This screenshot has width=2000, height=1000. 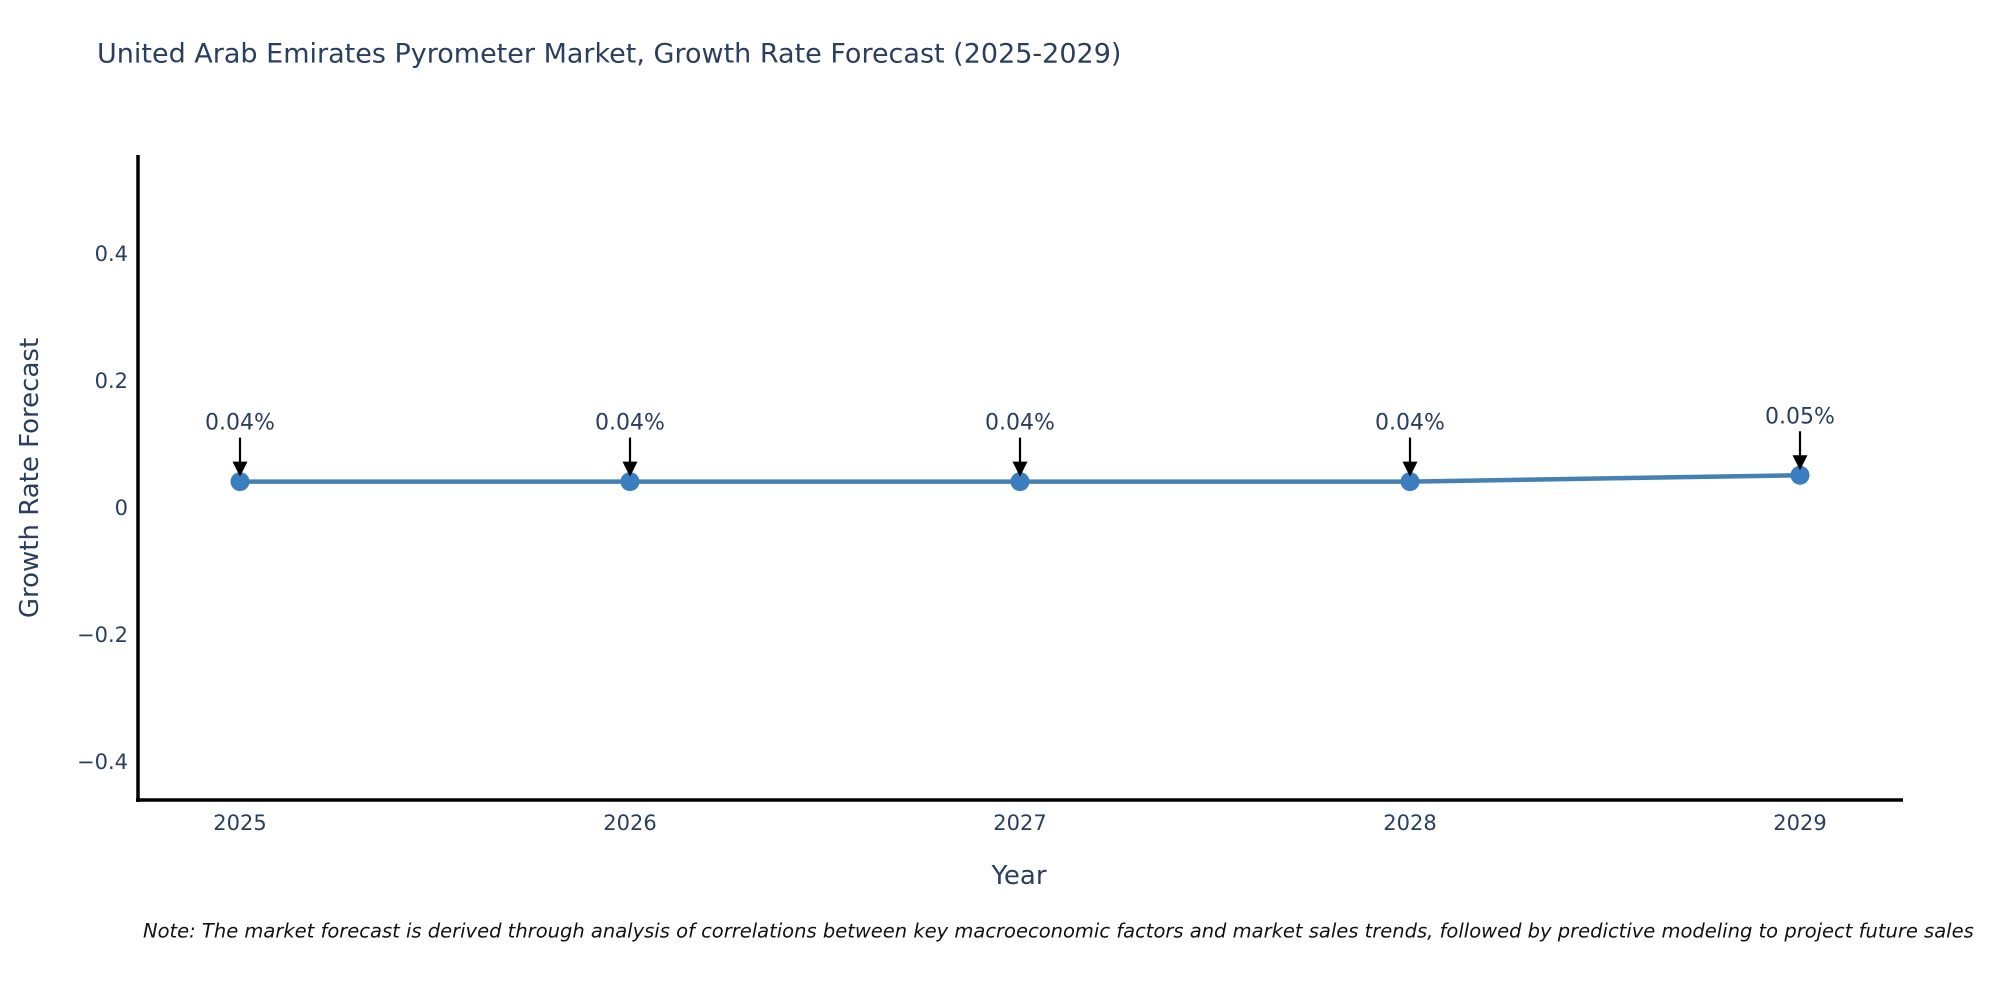 What do you see at coordinates (1799, 823) in the screenshot?
I see `x-tick-label: 2029` at bounding box center [1799, 823].